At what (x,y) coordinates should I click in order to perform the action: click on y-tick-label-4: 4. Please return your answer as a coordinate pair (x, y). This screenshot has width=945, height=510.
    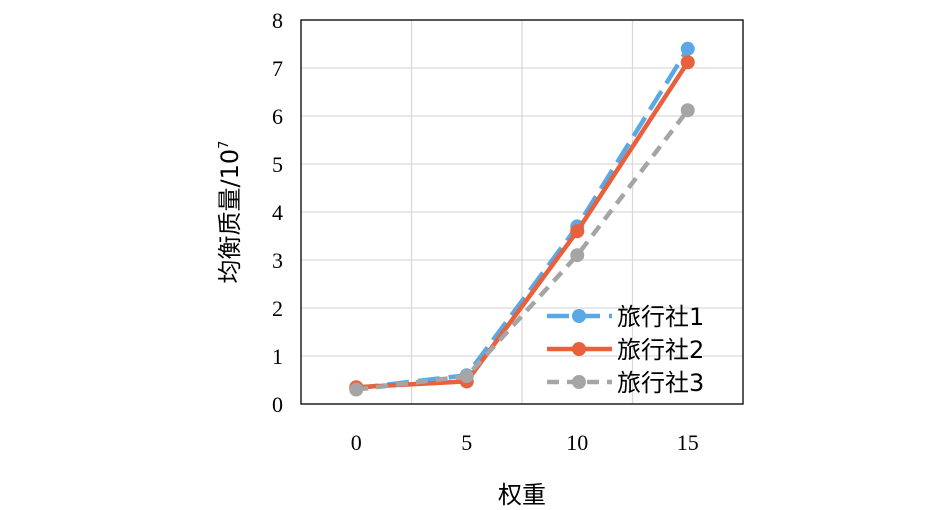
    Looking at the image, I should click on (277, 212).